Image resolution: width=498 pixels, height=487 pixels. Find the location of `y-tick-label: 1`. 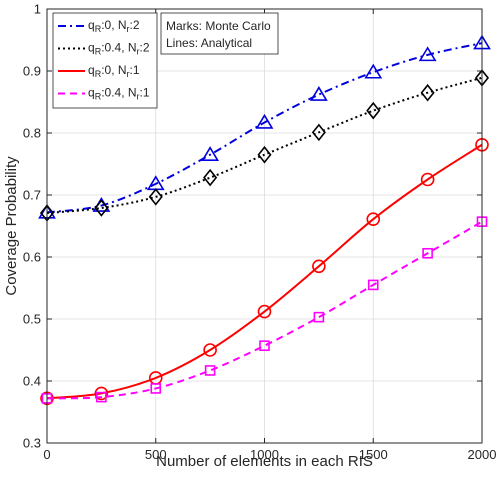

y-tick-label: 1 is located at coordinates (37, 9).